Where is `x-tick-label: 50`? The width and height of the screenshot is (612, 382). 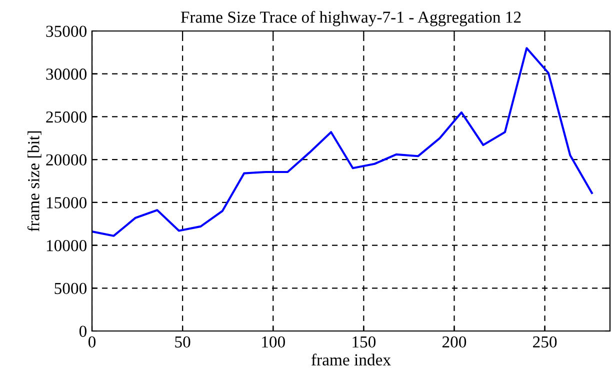
x-tick-label: 50 is located at coordinates (182, 342).